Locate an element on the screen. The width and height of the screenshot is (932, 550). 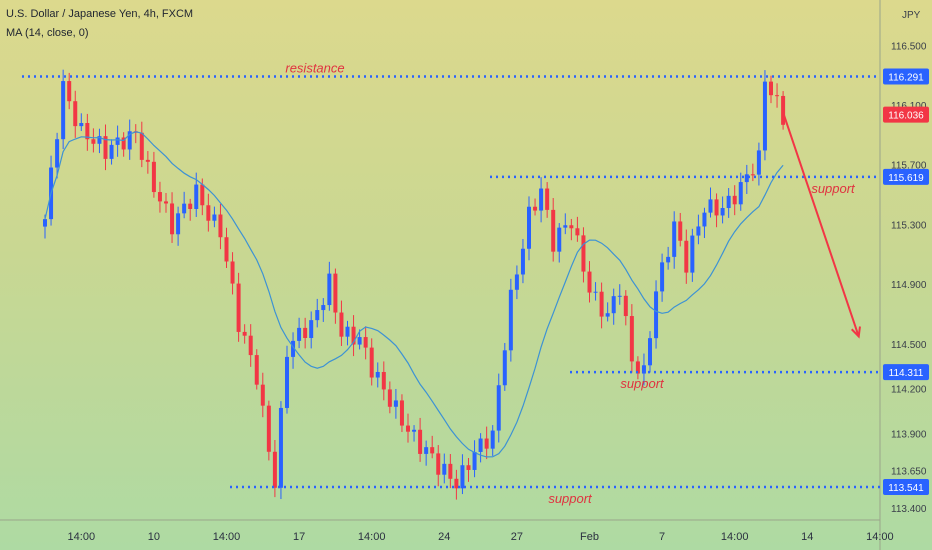
level-tag-text: 113.541 is located at coordinates (906, 488).